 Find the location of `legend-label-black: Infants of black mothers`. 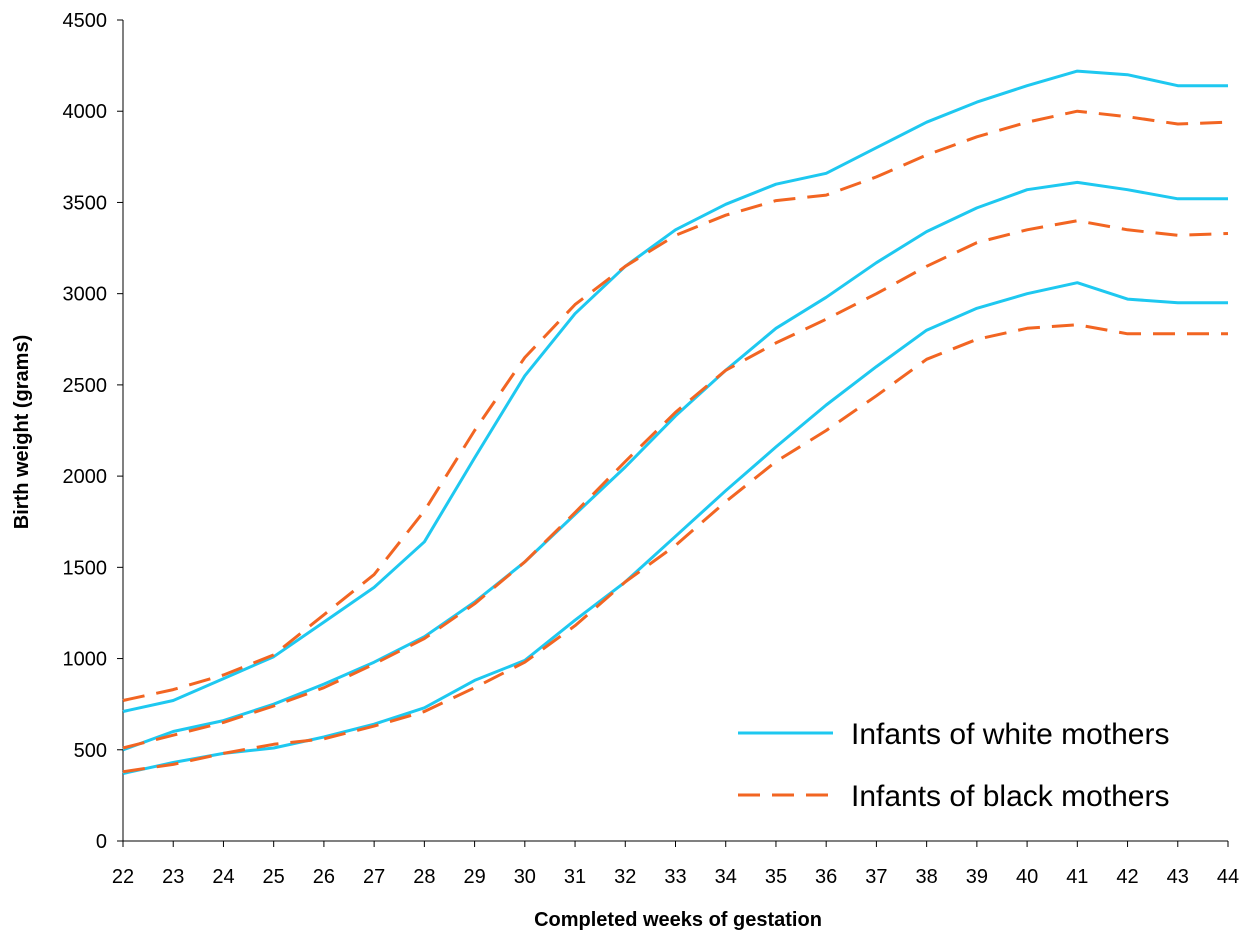

legend-label-black: Infants of black mothers is located at coordinates (1010, 796).